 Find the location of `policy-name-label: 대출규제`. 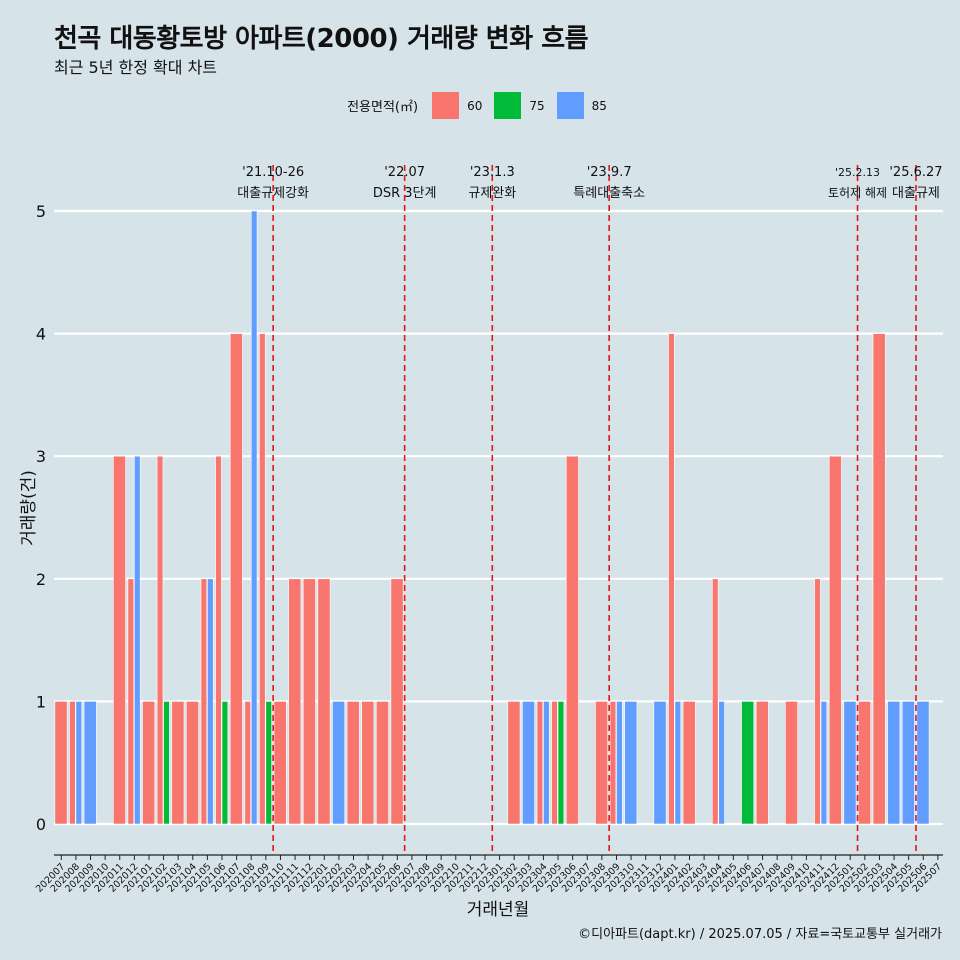

policy-name-label: 대출규제 is located at coordinates (916, 193).